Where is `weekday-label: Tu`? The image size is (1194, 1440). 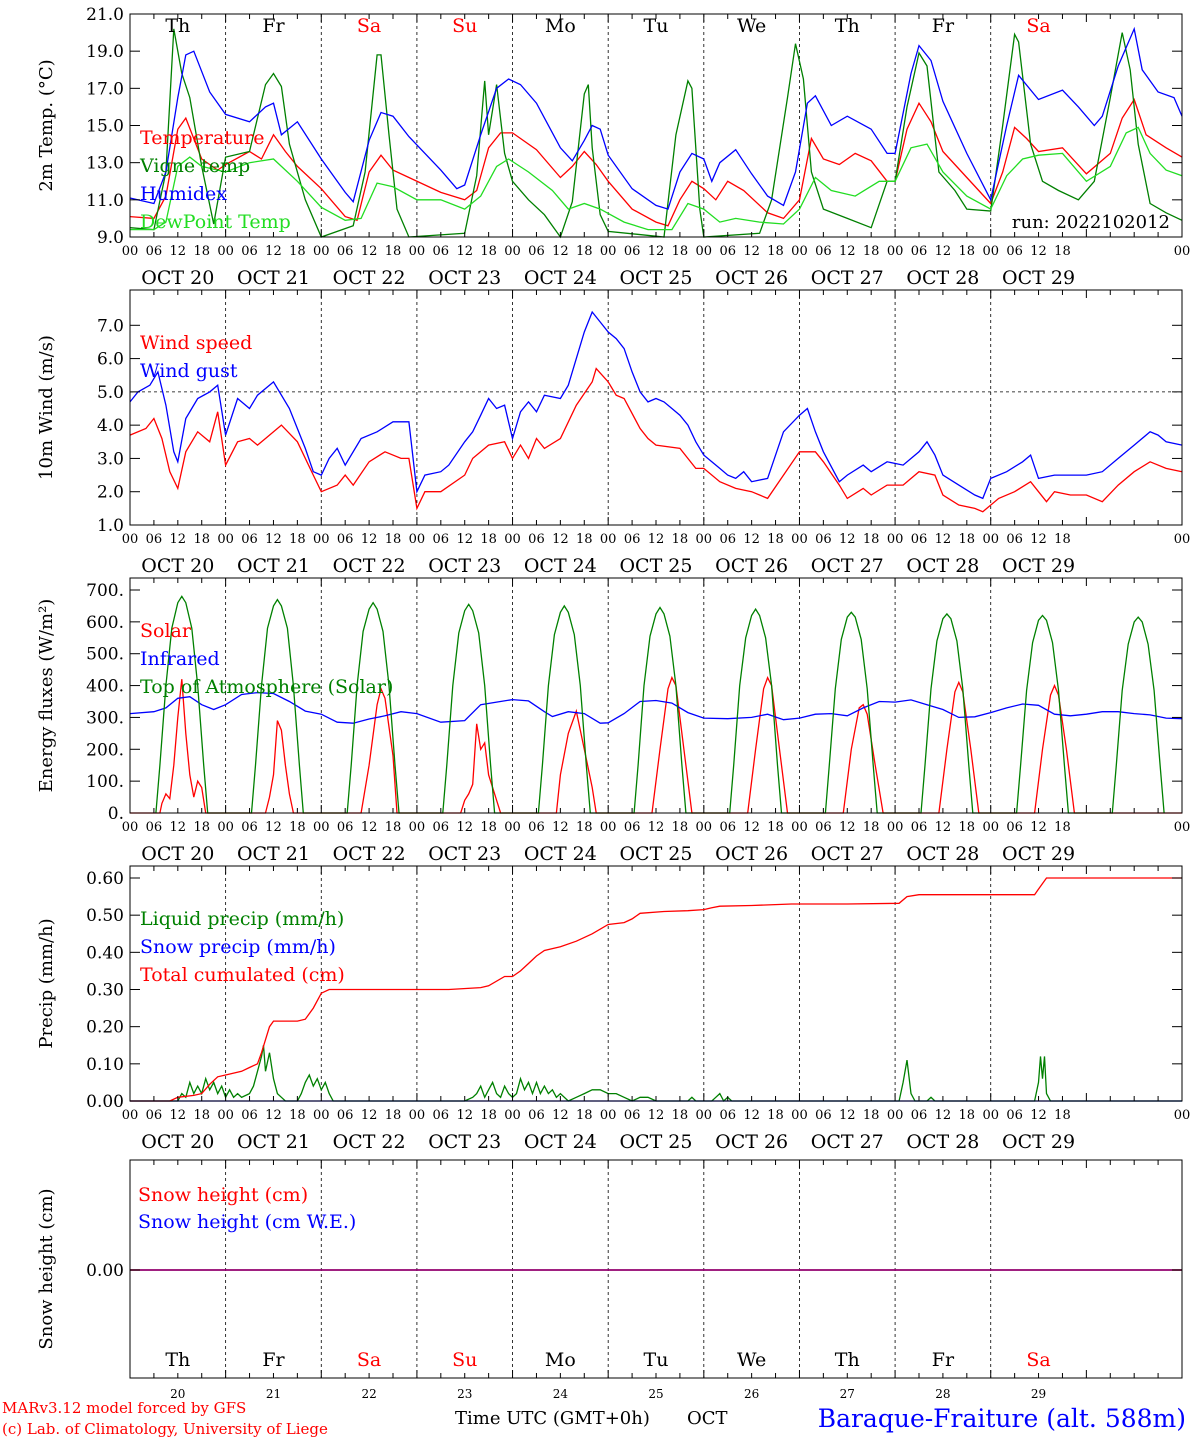 weekday-label: Tu is located at coordinates (656, 26).